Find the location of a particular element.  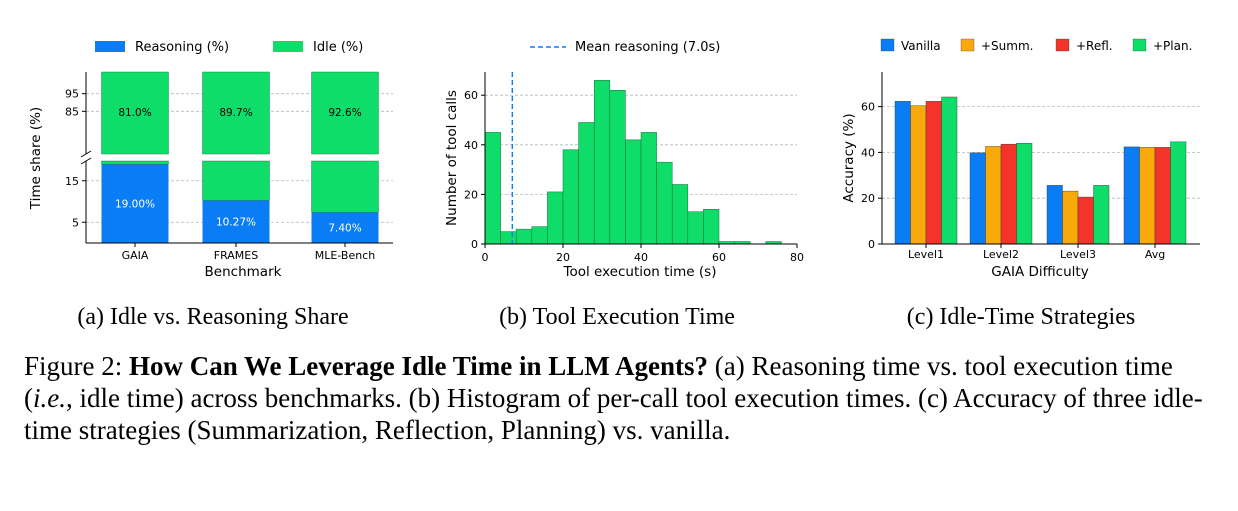

a-label-idle: 92.6% is located at coordinates (344, 113).